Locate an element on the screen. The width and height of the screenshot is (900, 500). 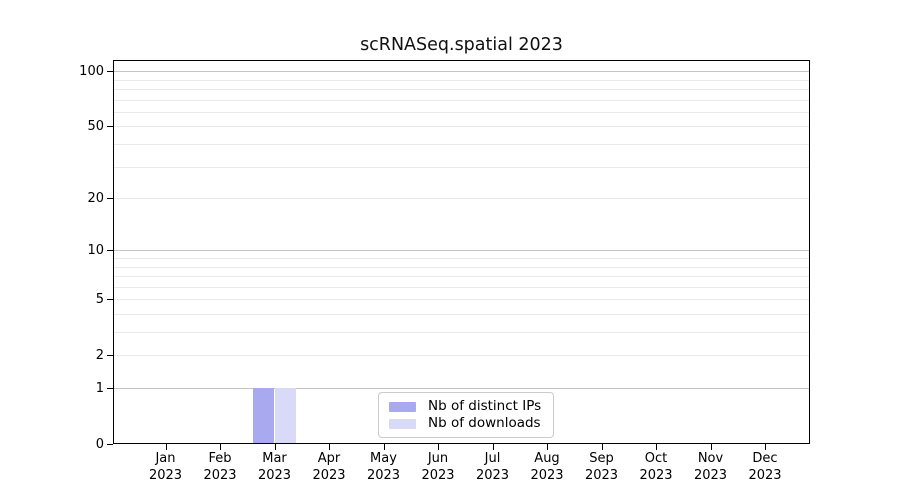
x-tick-label: Mar 2023 is located at coordinates (274, 467).